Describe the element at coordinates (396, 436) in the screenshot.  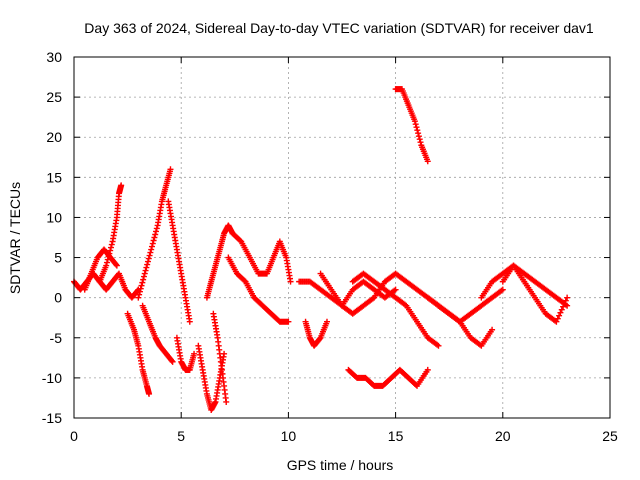
I see `x-tick-label: 15` at that location.